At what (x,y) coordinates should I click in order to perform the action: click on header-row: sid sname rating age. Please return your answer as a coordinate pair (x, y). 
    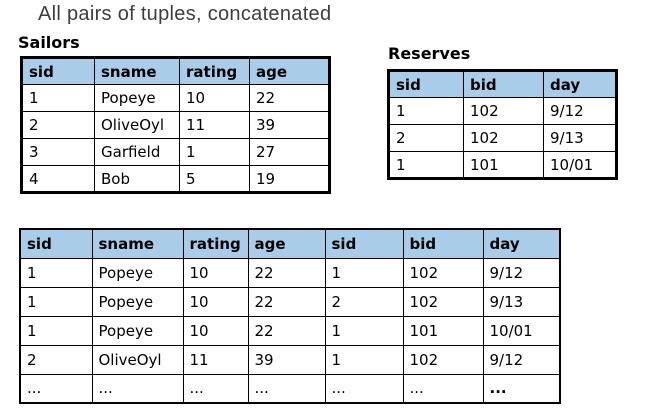
    Looking at the image, I should click on (175, 71).